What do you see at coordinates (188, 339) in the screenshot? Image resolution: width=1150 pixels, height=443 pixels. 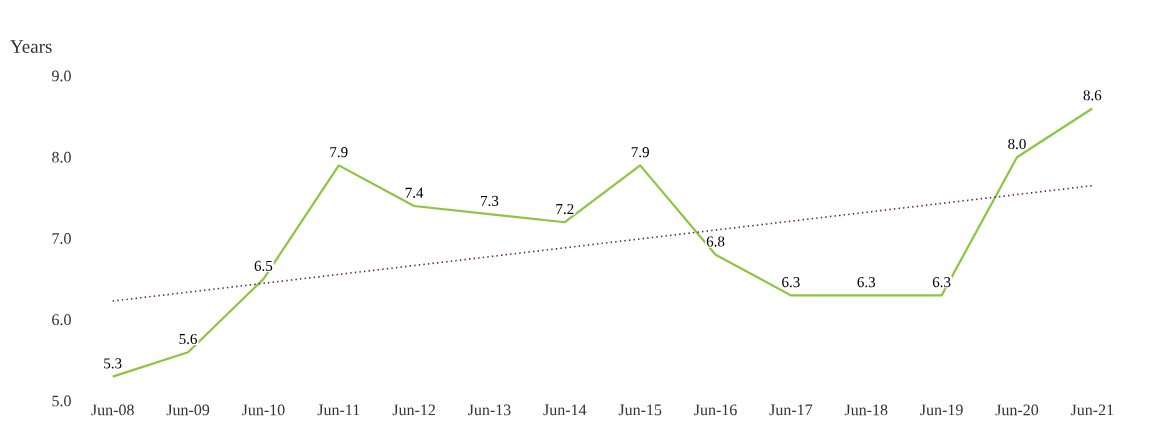 I see `data-label: 5.6` at bounding box center [188, 339].